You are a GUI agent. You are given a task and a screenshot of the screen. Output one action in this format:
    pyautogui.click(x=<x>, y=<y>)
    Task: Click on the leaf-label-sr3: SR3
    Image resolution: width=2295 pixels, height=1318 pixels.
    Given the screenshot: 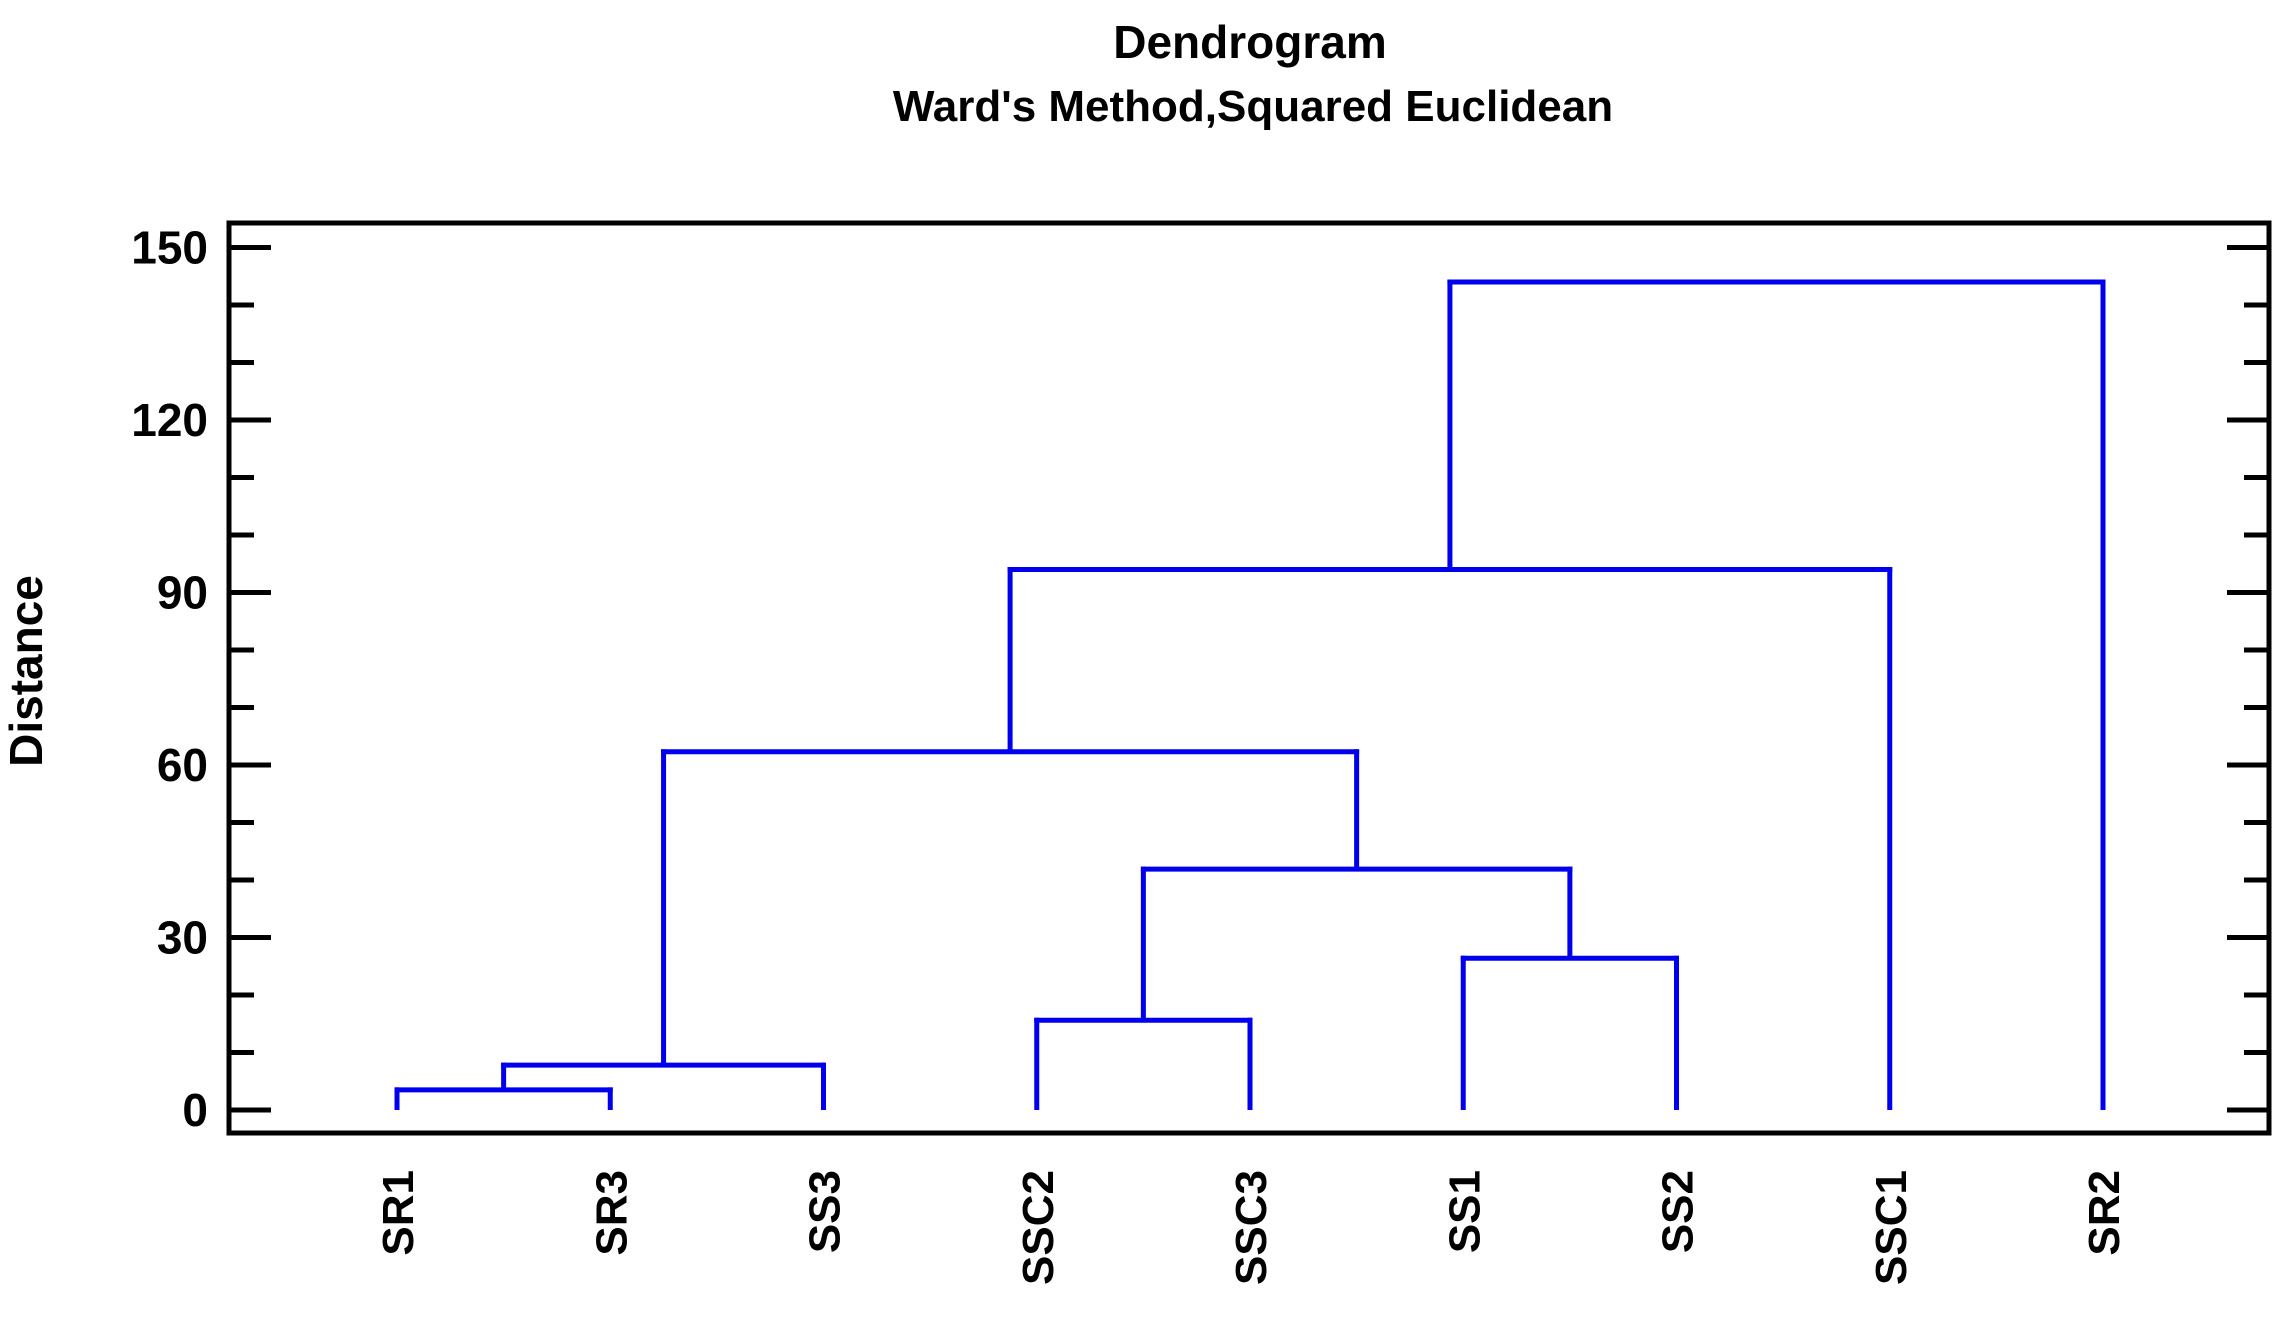 What is the action you would take?
    pyautogui.click(x=611, y=1213)
    